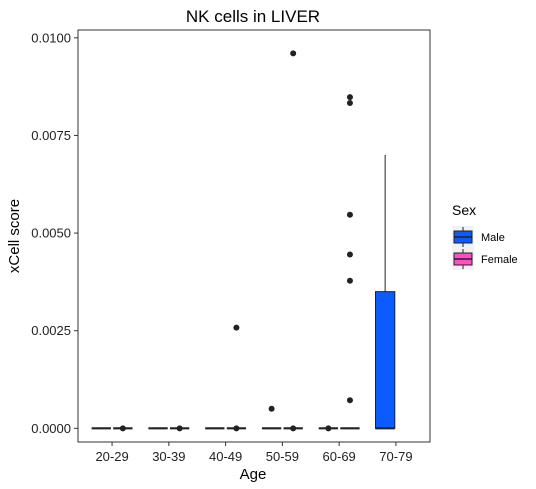 The image size is (536, 489). I want to click on y-tick-label: 0.0025, so click(51, 330).